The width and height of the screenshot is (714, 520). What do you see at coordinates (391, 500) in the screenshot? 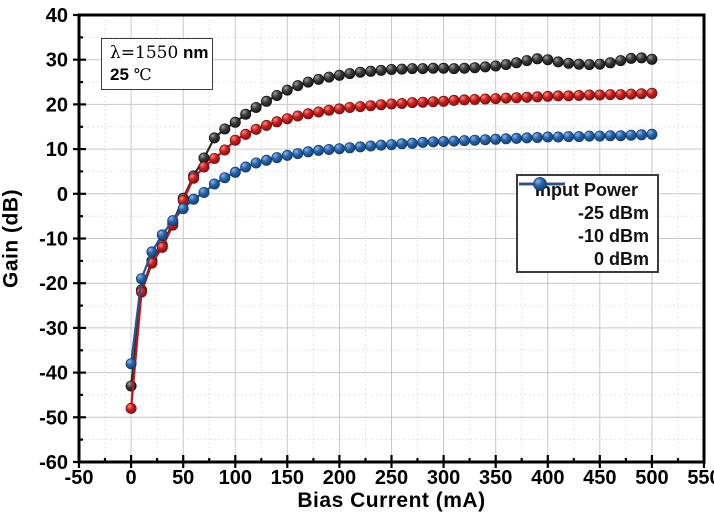
I see `x-axis-title: Bias Current (mA)` at bounding box center [391, 500].